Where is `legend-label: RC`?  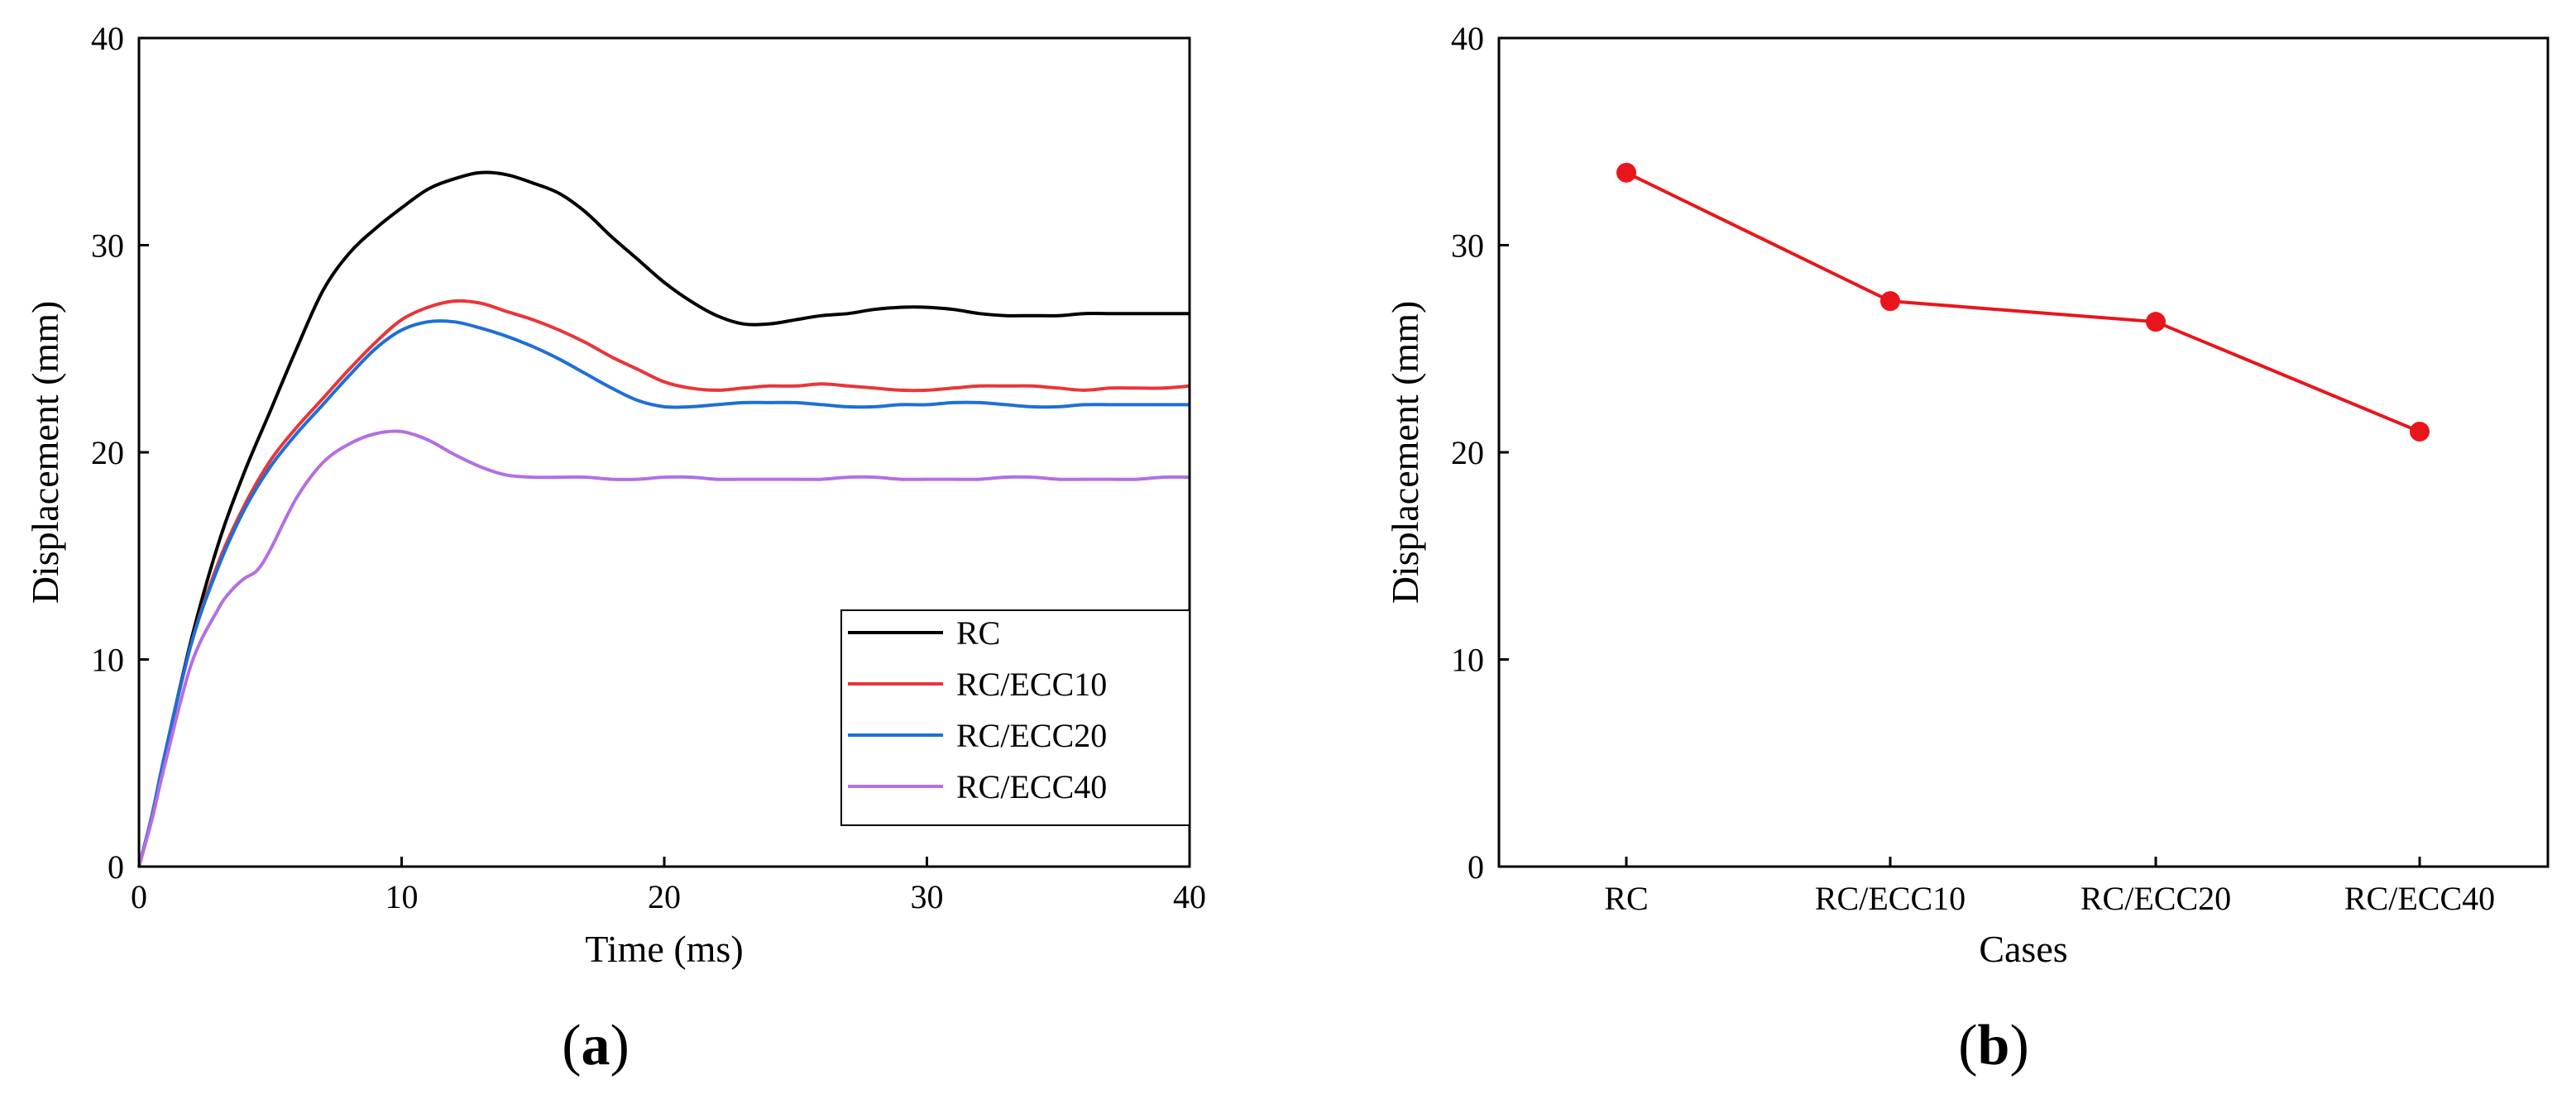
legend-label: RC is located at coordinates (978, 633).